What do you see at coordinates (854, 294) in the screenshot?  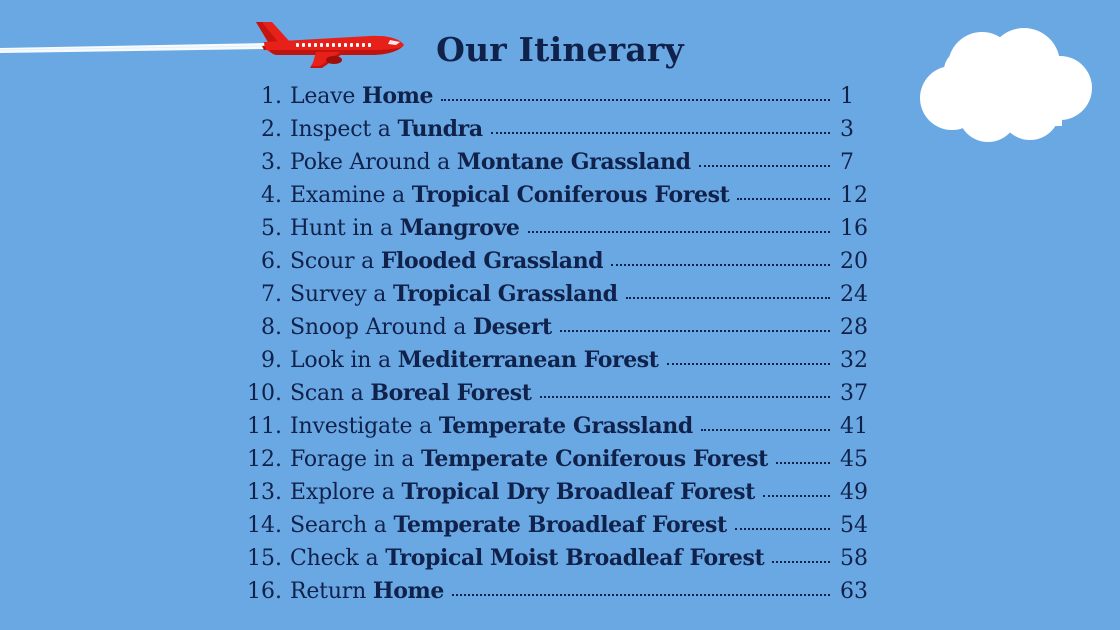 I see `page-number: 24` at bounding box center [854, 294].